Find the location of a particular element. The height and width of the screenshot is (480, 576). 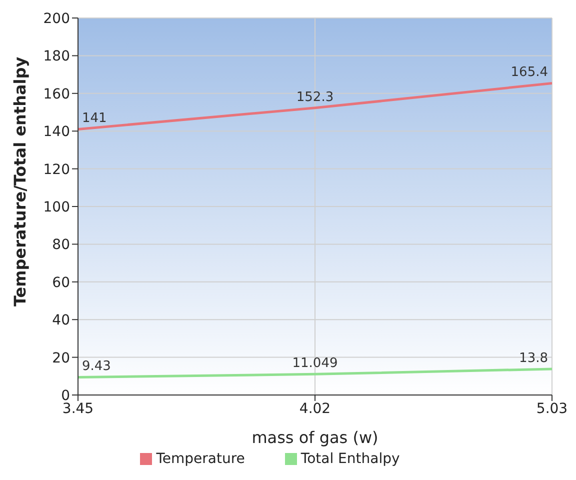

y-tick-label: 140 is located at coordinates (56, 132).